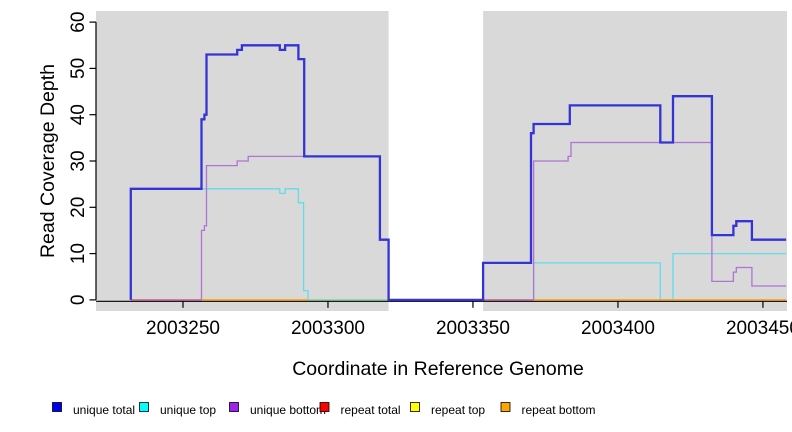 This screenshot has width=792, height=432. What do you see at coordinates (458, 410) in the screenshot?
I see `legend-label-repeat-top: repeat top` at bounding box center [458, 410].